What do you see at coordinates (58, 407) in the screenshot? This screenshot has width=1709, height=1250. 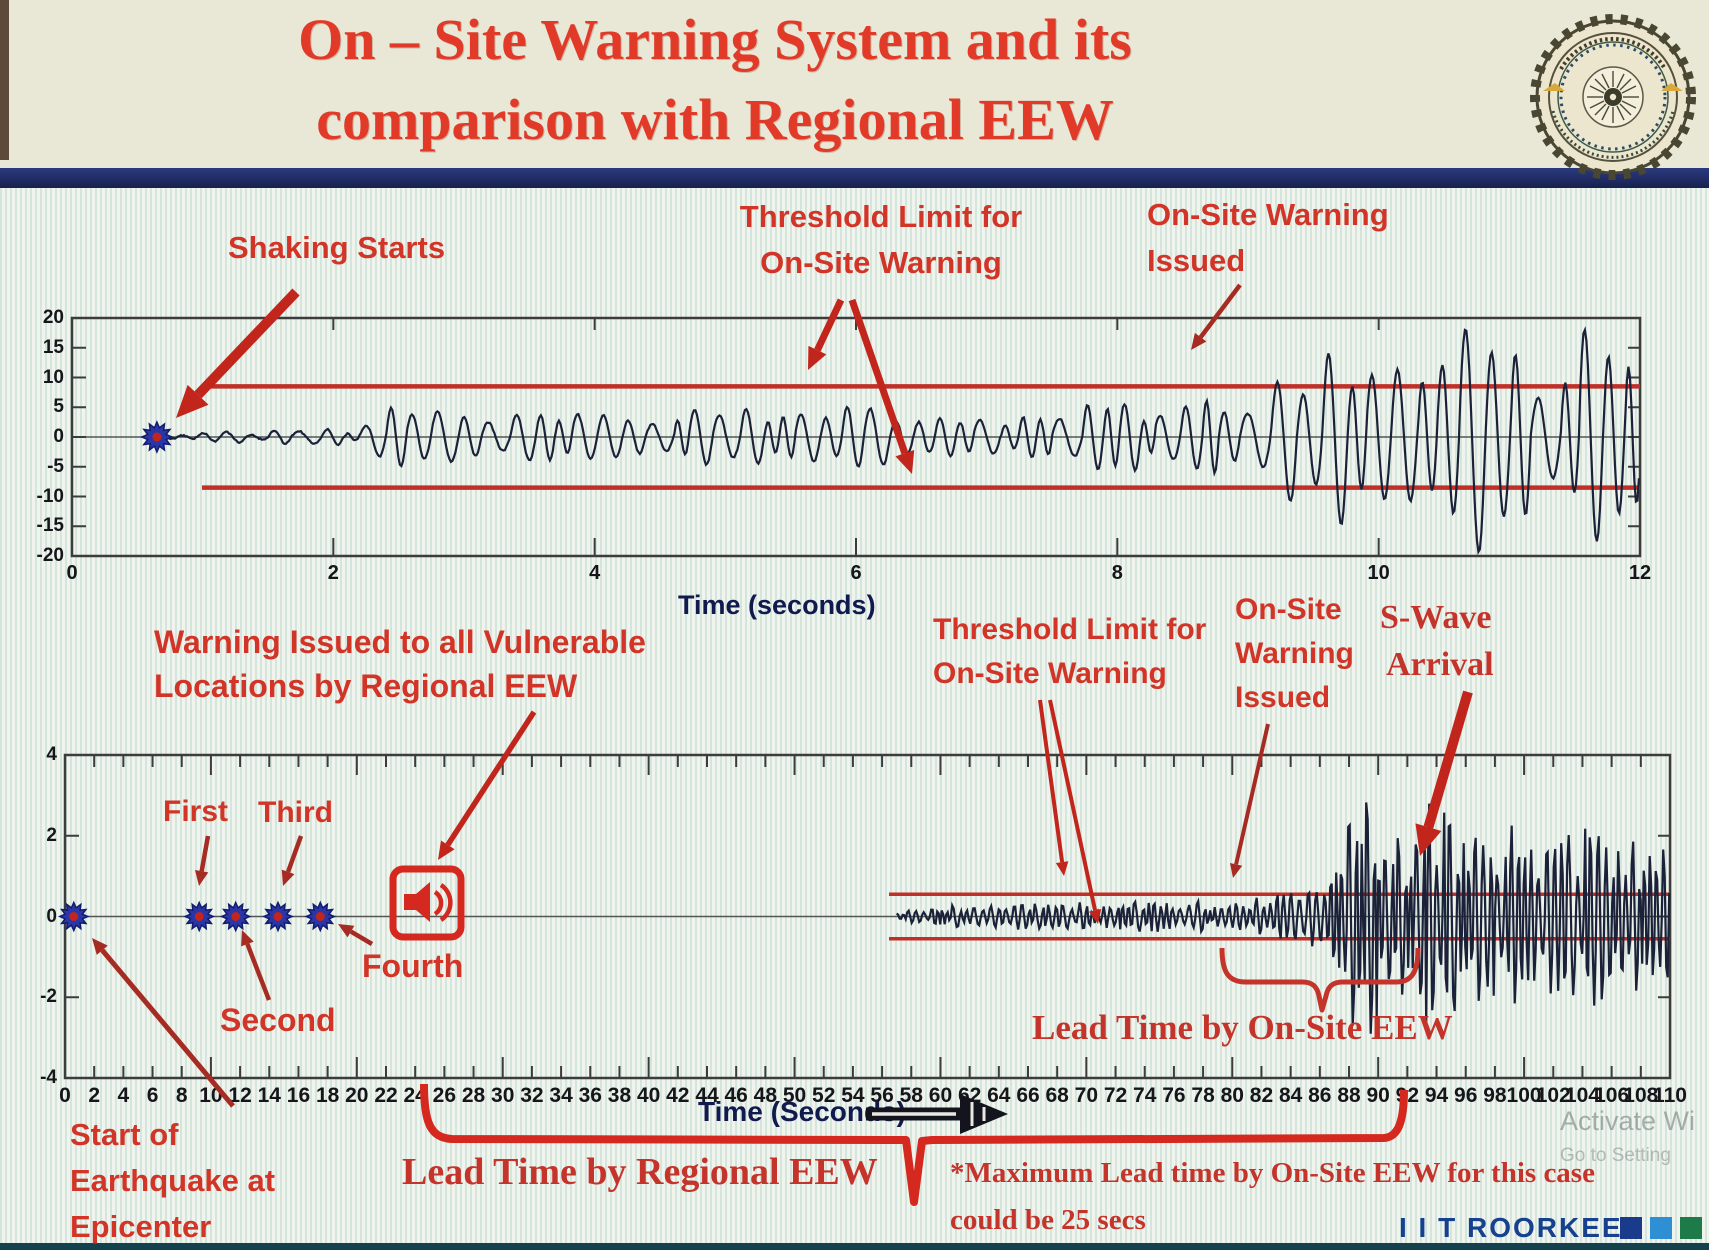 I see `y-tick-label: 5` at bounding box center [58, 407].